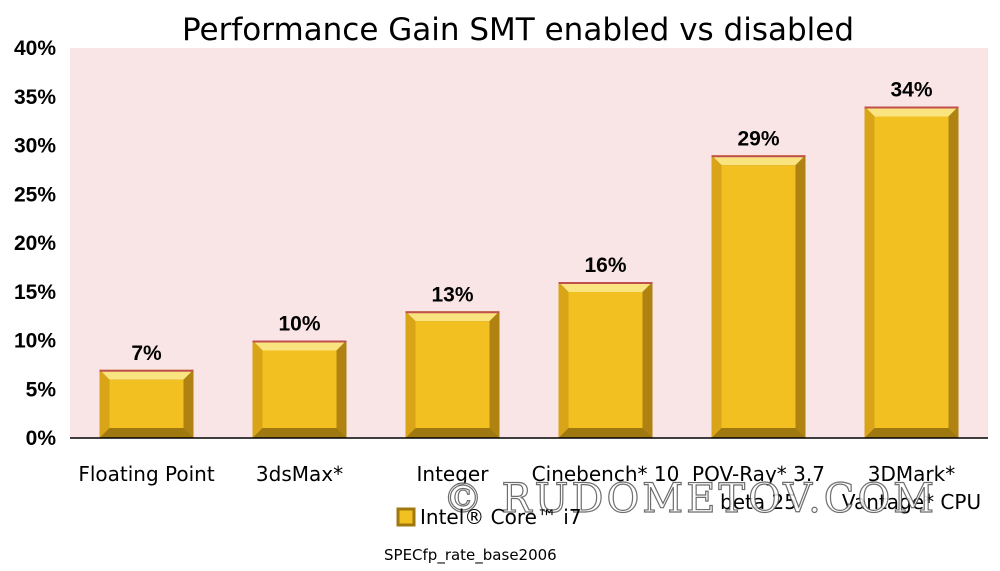 This screenshot has height=571, width=1000. I want to click on y-tick-label: 0%, so click(41, 438).